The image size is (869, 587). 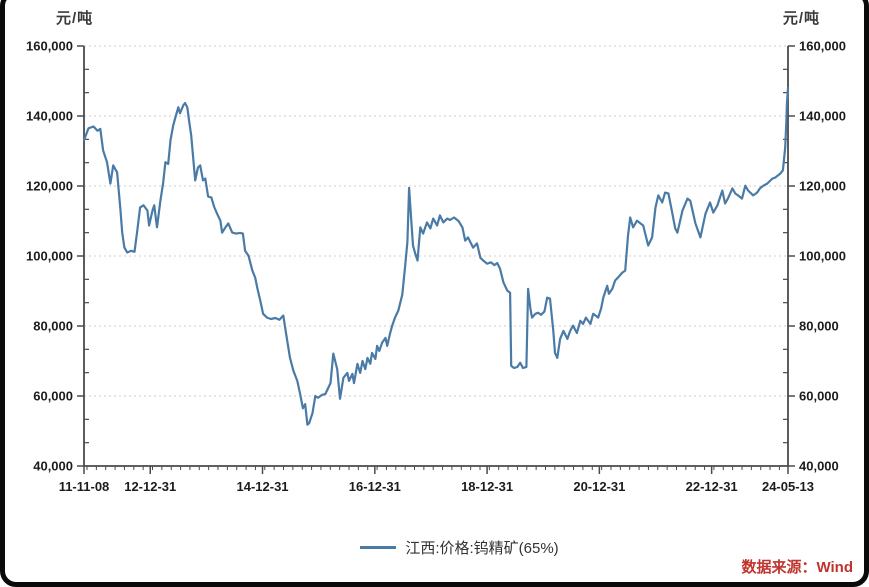 What do you see at coordinates (487, 486) in the screenshot?
I see `svg-text: 18-12-31` at bounding box center [487, 486].